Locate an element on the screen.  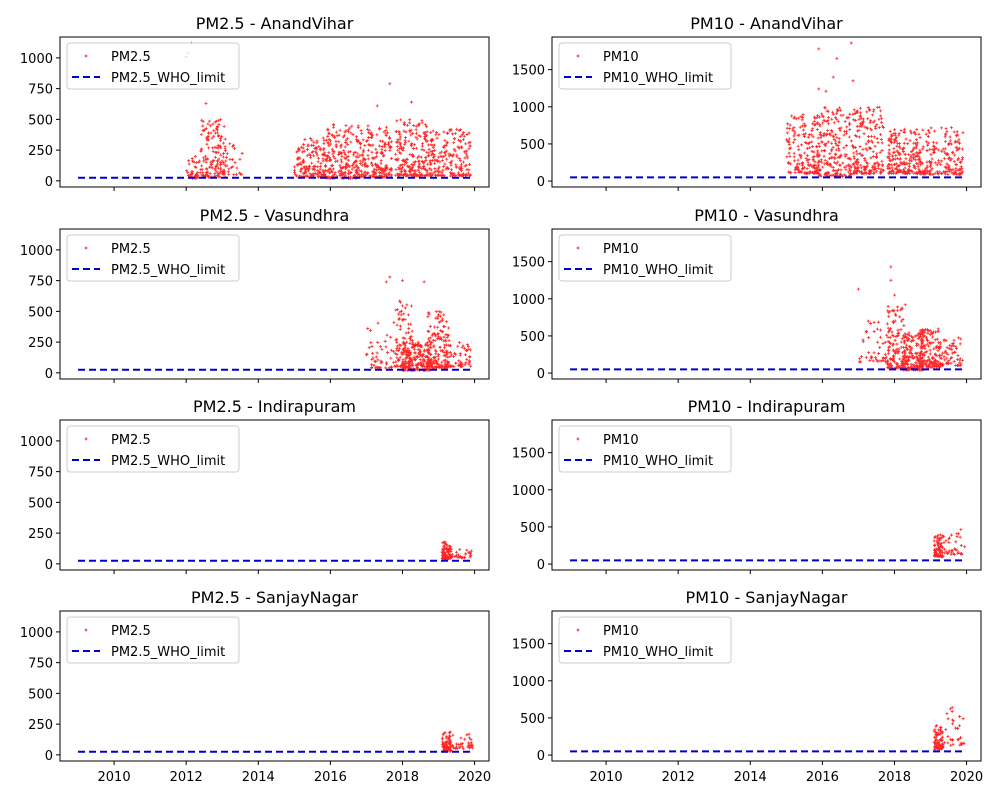
scatter-series-pm25 is located at coordinates (456, 550).